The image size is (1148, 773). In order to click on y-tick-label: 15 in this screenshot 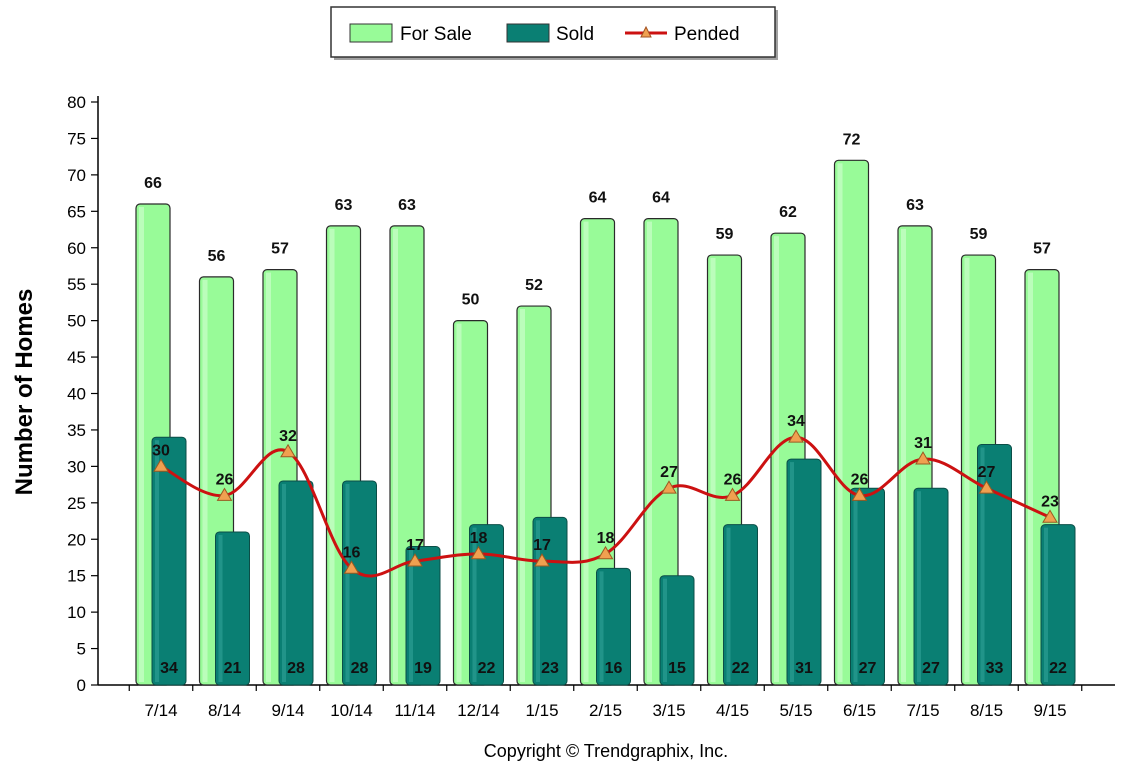, I will do `click(76, 576)`.